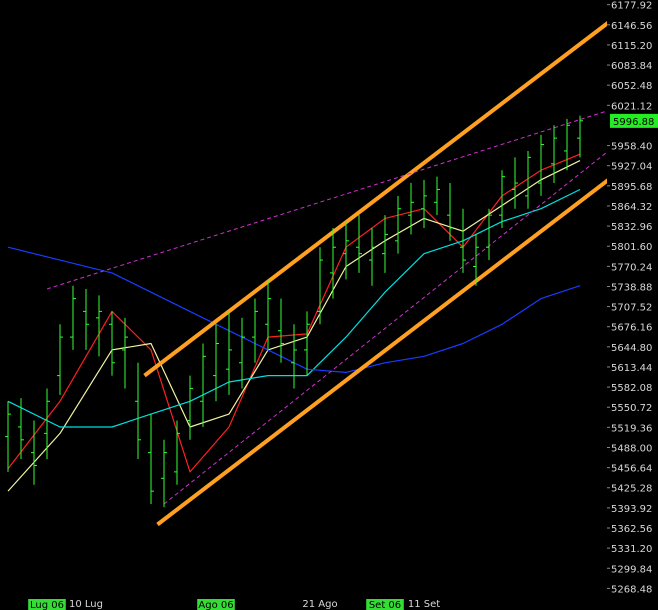 This screenshot has height=610, width=658. What do you see at coordinates (631, 589) in the screenshot?
I see `price-tick-label: 5268.48` at bounding box center [631, 589].